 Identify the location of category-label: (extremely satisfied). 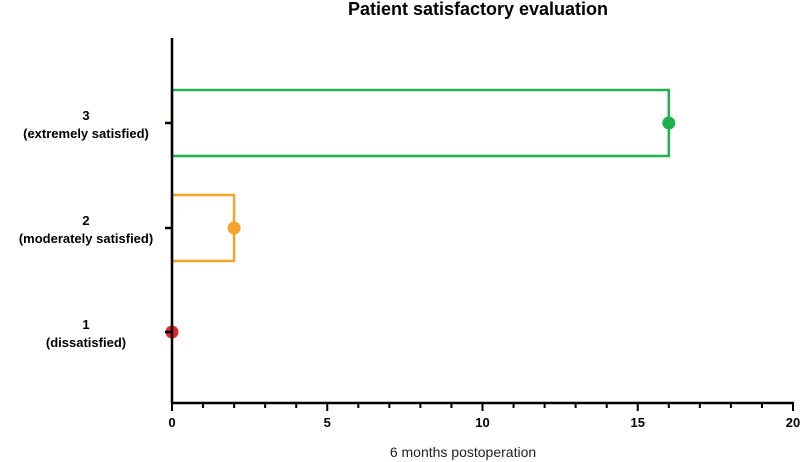
(86, 133).